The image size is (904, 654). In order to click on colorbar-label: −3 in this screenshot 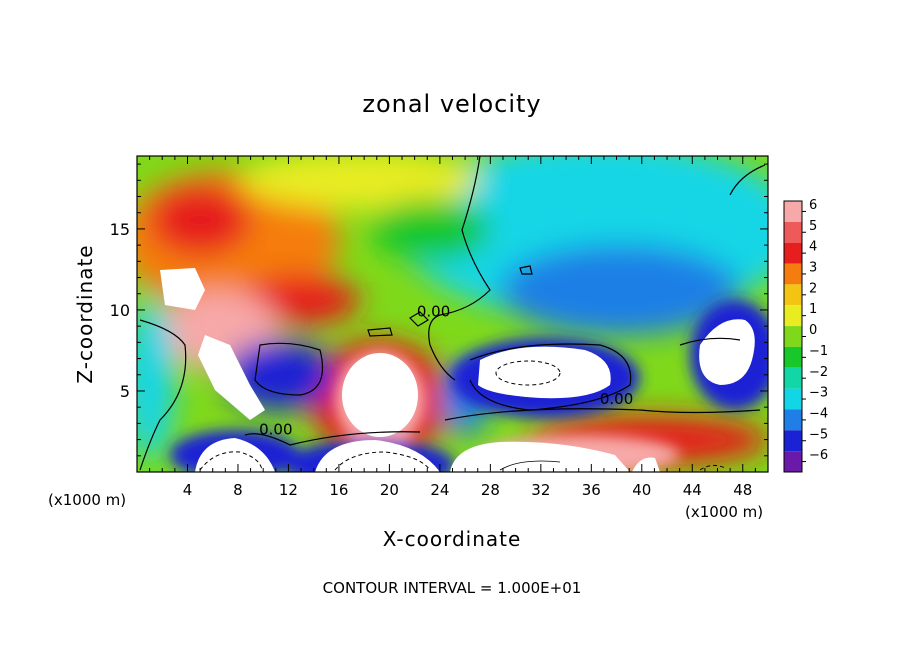, I will do `click(818, 393)`.